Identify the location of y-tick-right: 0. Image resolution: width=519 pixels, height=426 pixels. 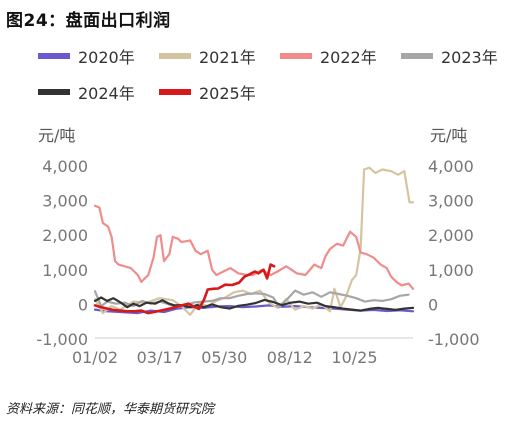
(433, 304).